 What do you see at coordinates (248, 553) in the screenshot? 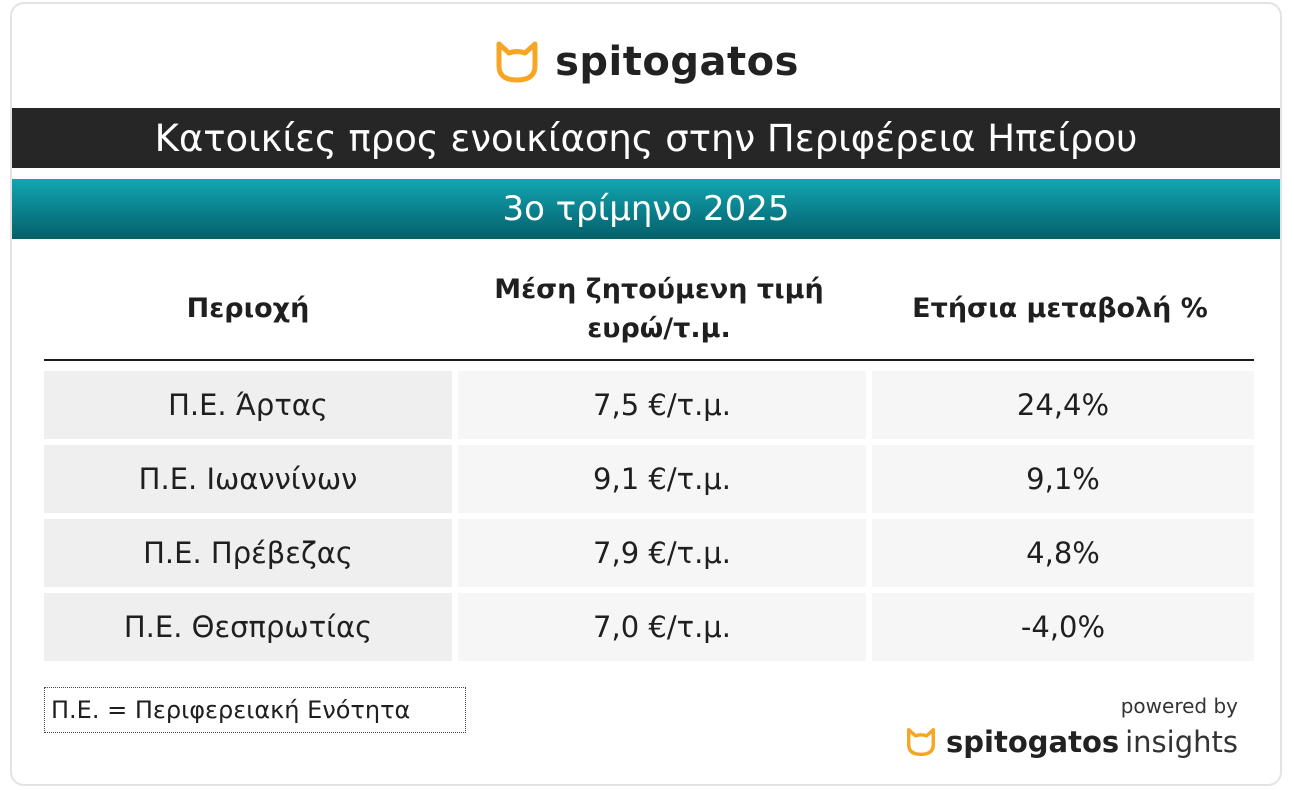
I see `region-cell: Π.Ε. Πρέβεζας` at bounding box center [248, 553].